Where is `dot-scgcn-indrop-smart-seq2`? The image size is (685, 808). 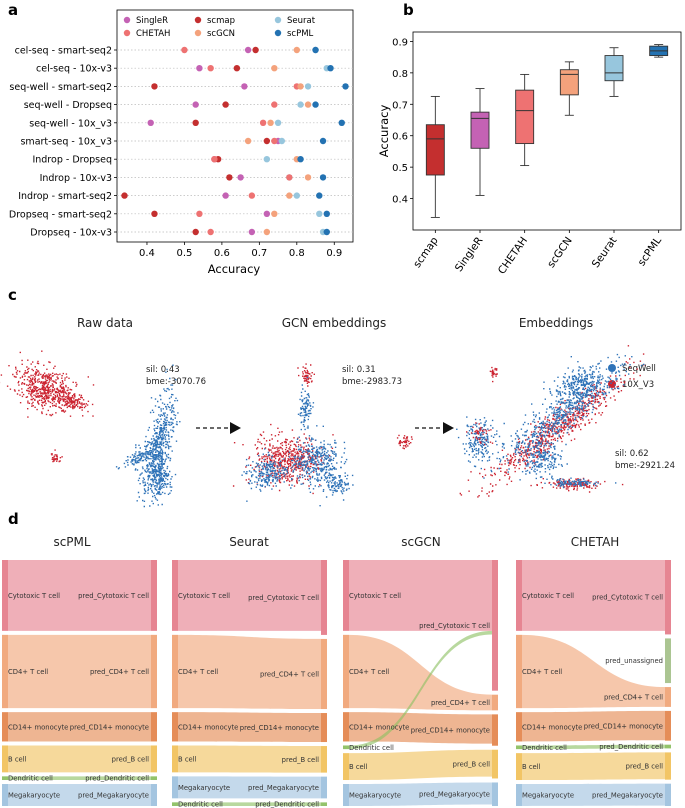
dot-scgcn-indrop-smart-seq2 is located at coordinates (289, 195).